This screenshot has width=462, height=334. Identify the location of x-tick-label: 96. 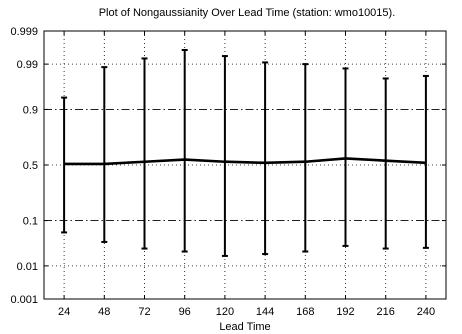
(185, 312).